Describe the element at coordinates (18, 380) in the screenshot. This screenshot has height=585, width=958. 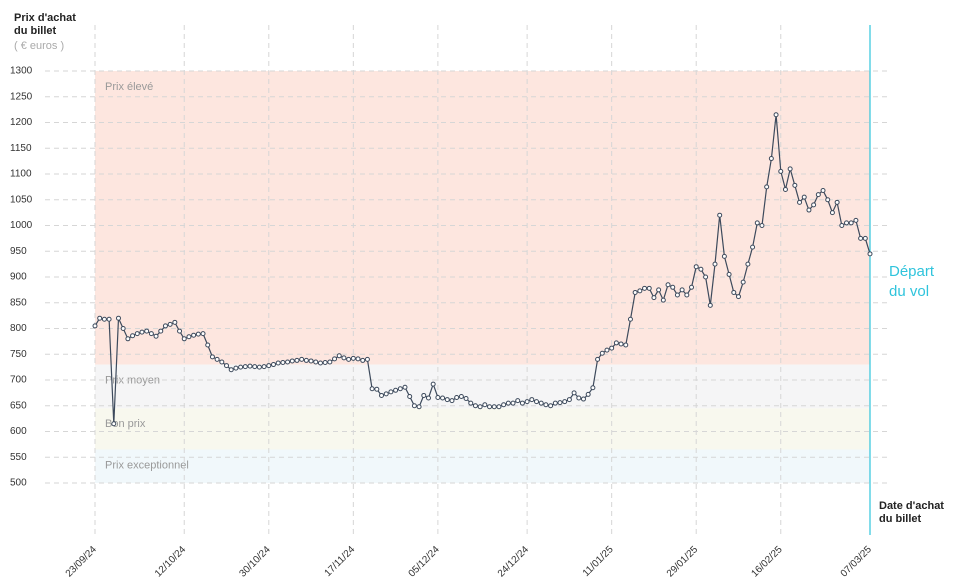
I see `y-tick-label: 700` at that location.